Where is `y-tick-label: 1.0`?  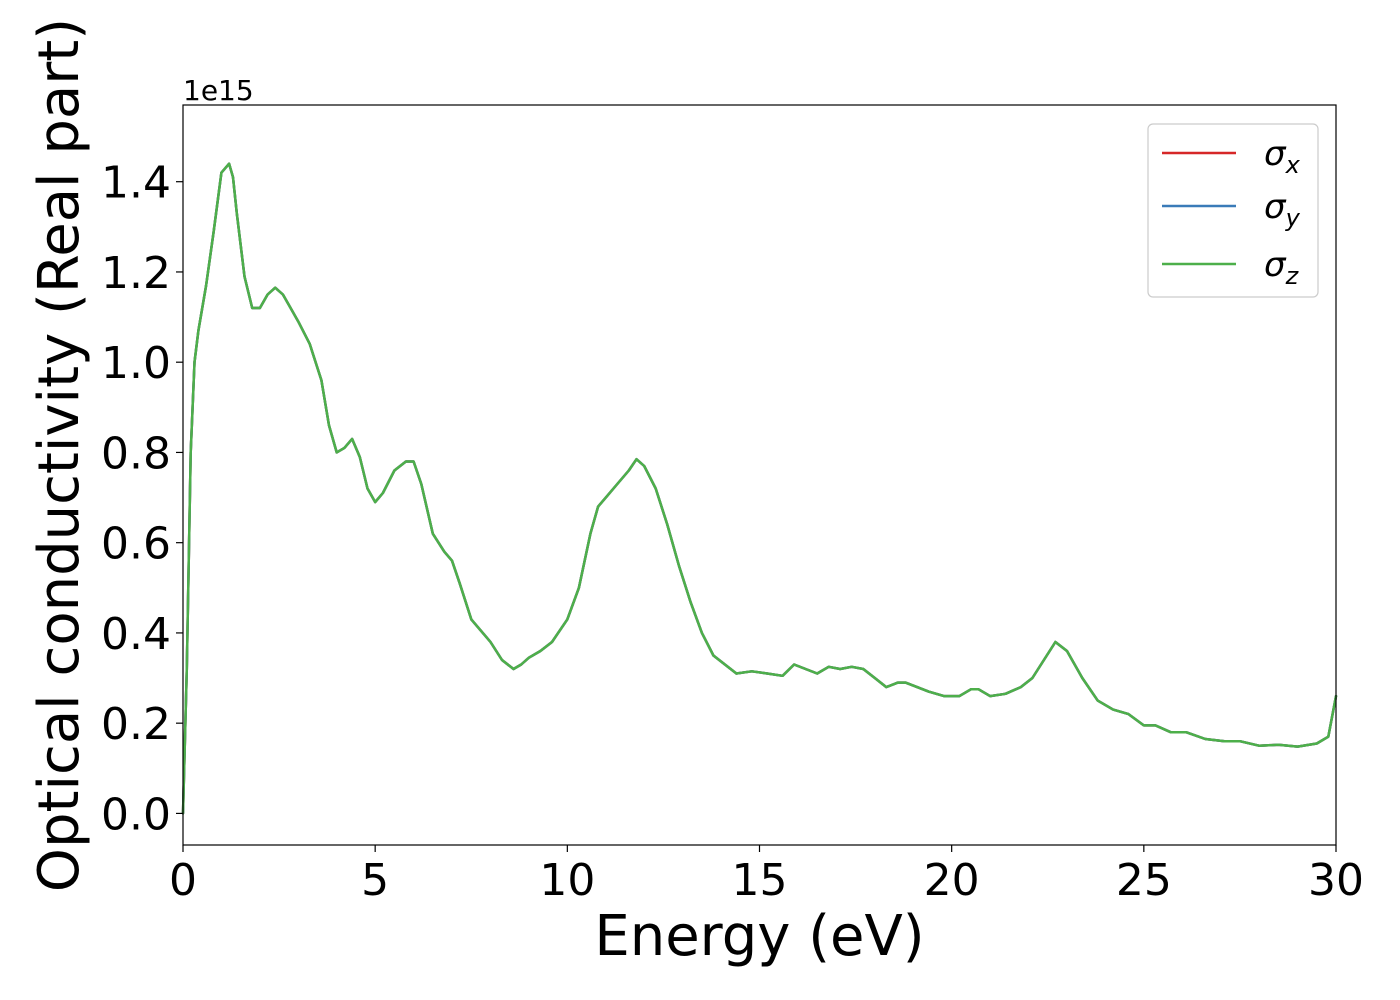
y-tick-label: 1.0 is located at coordinates (136, 363).